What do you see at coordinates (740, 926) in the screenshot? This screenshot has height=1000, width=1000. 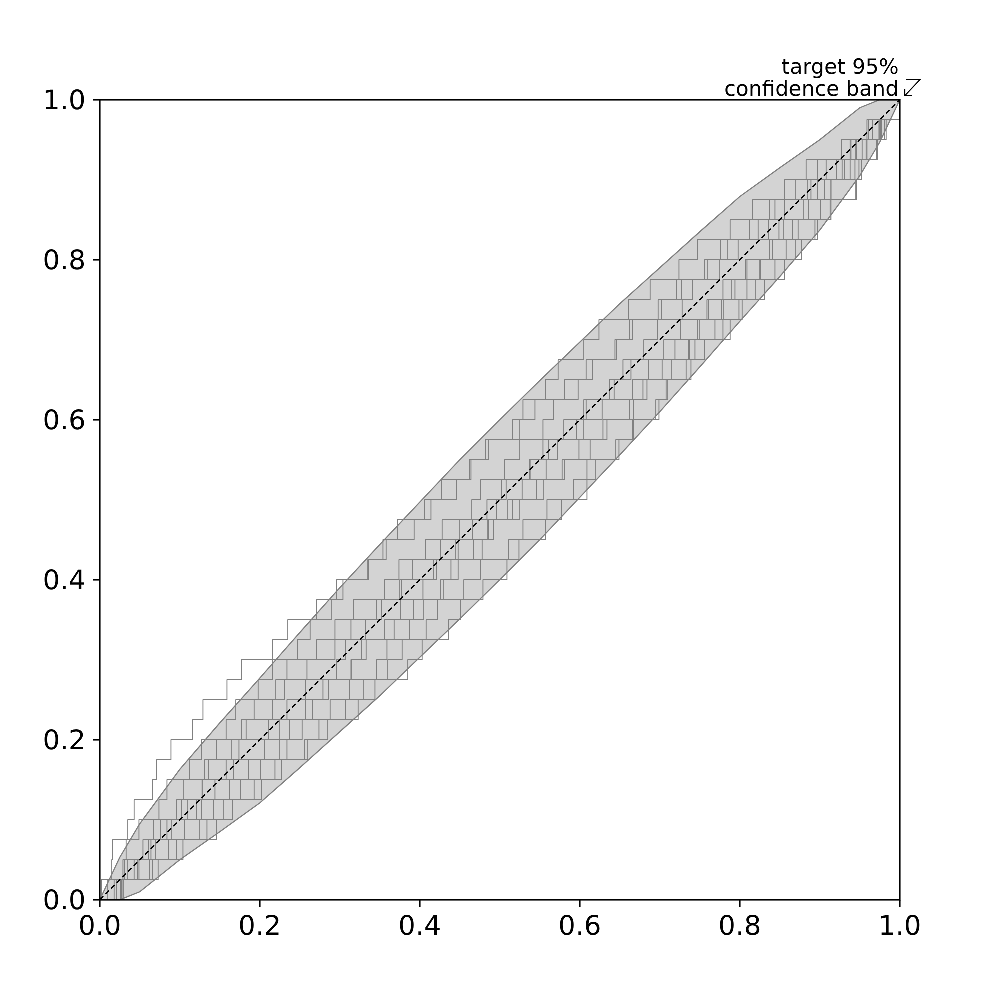 I see `x-tick-label: 0.8` at bounding box center [740, 926].